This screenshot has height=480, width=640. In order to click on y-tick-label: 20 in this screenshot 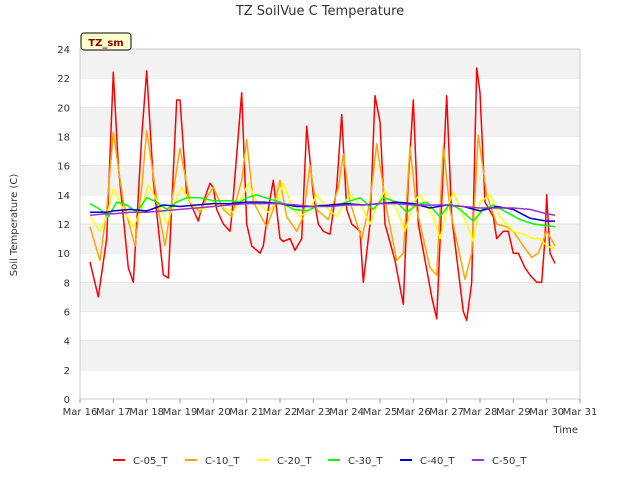, I will do `click(63, 108)`.